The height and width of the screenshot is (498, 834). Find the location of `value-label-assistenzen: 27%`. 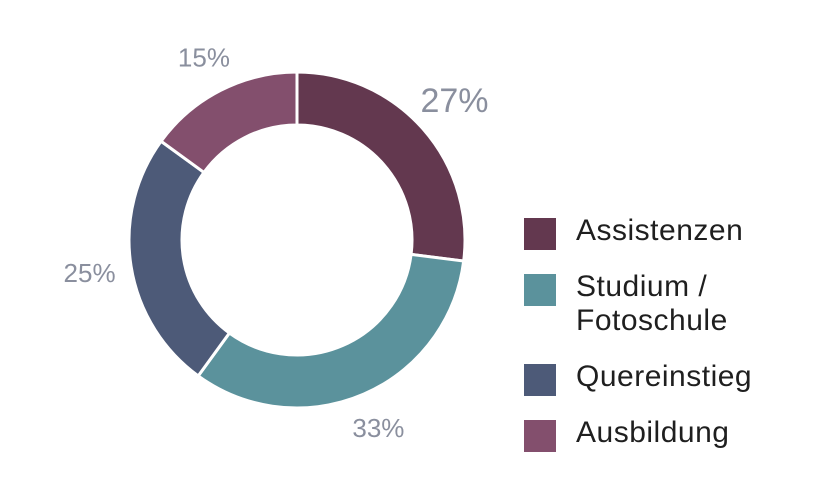

value-label-assistenzen: 27% is located at coordinates (454, 101).